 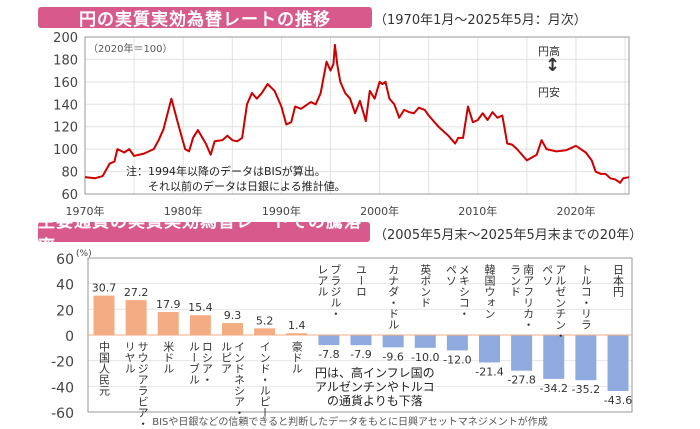 What do you see at coordinates (265, 320) in the screenshot?
I see `bar-value-label: 5.2` at bounding box center [265, 320].